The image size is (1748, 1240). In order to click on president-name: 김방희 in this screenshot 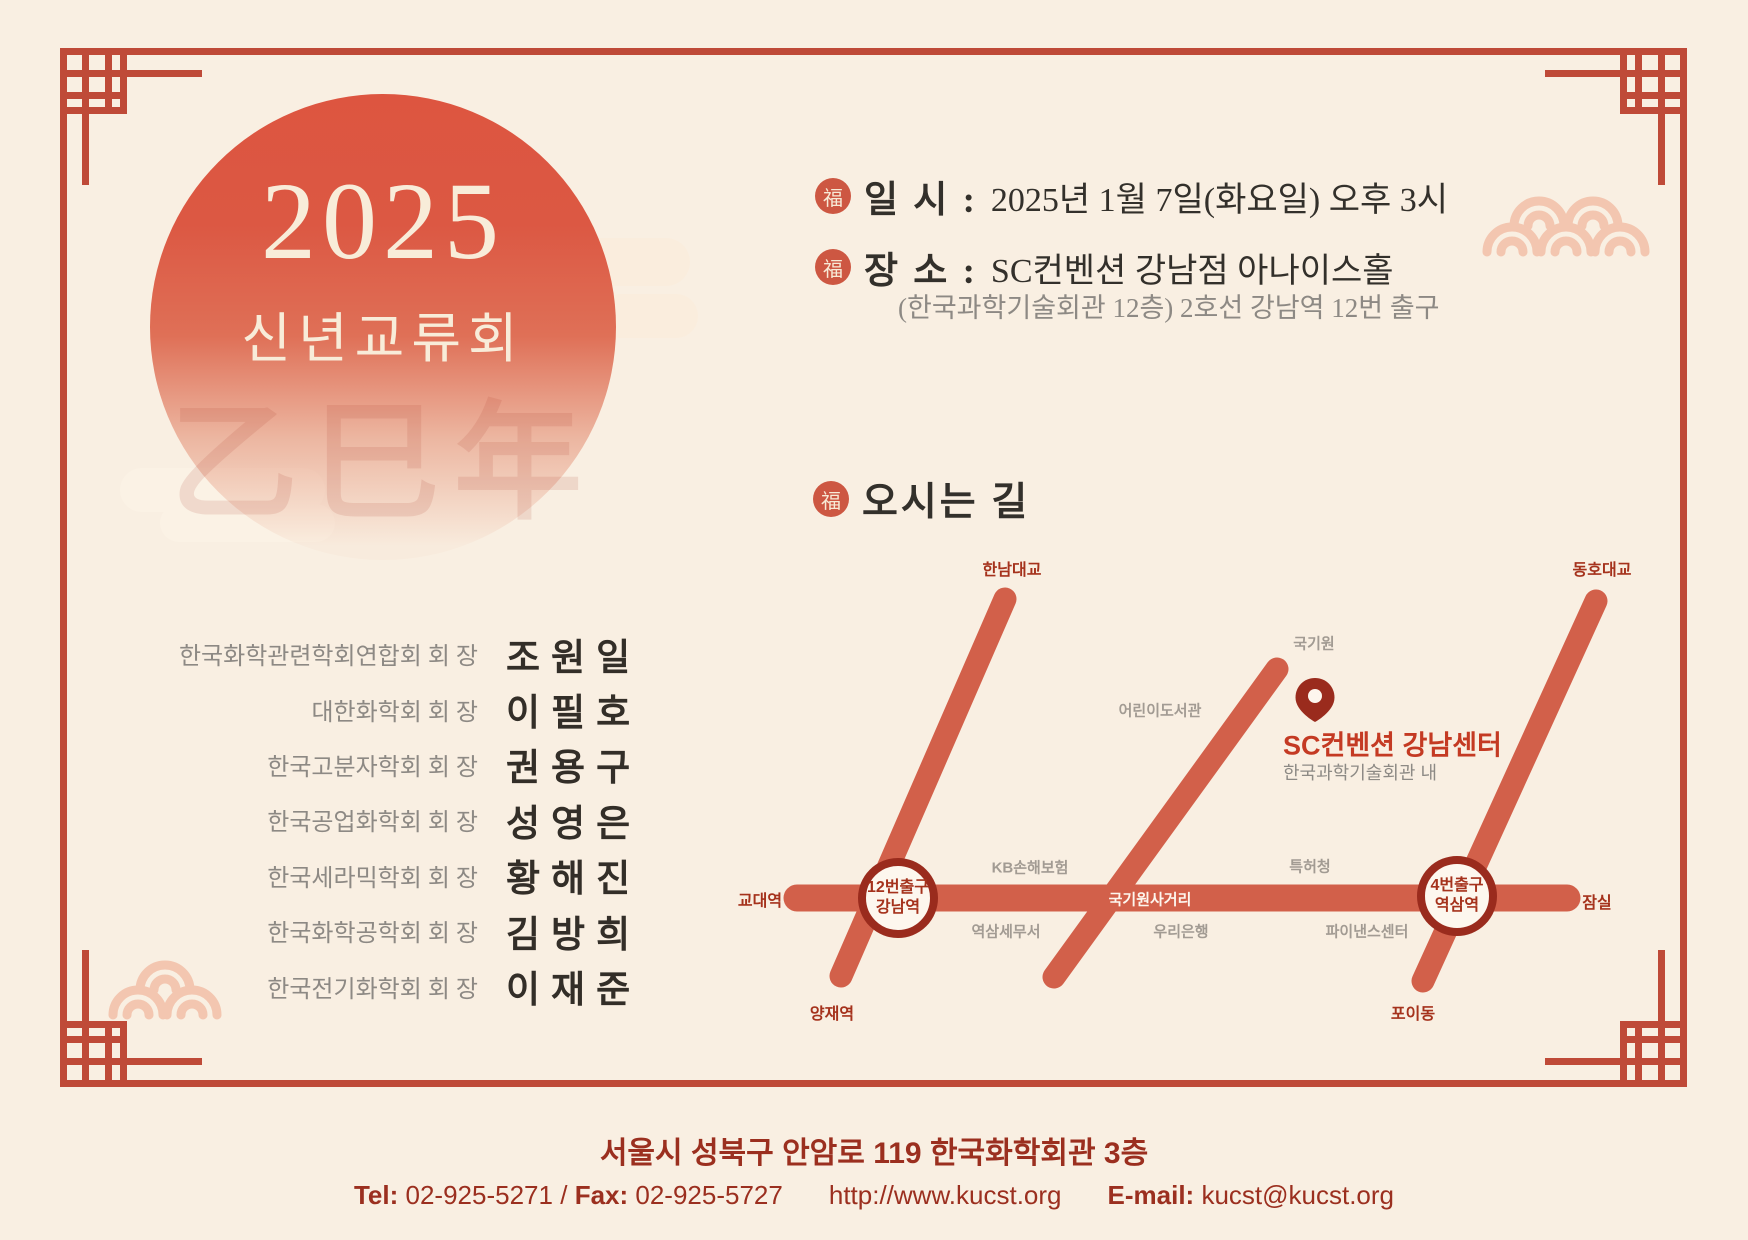, I will do `click(574, 935)`.